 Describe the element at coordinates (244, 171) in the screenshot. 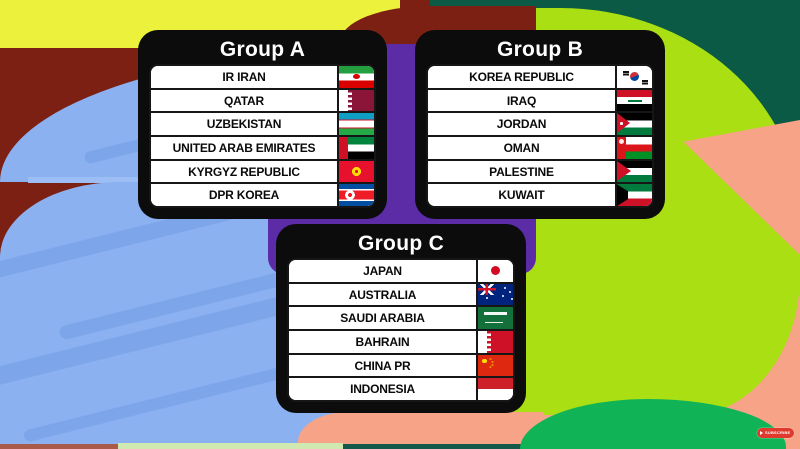

I see `team-name: KYRGYZ REPUBLIC` at that location.